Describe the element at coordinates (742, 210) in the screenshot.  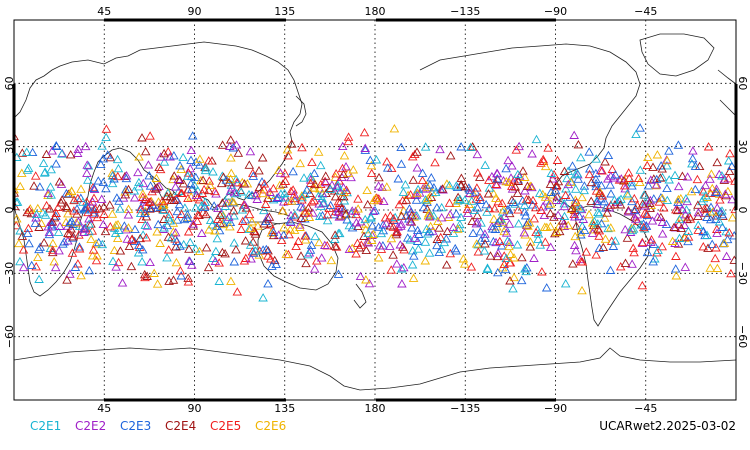
I see `y-tick-right: 0` at that location.